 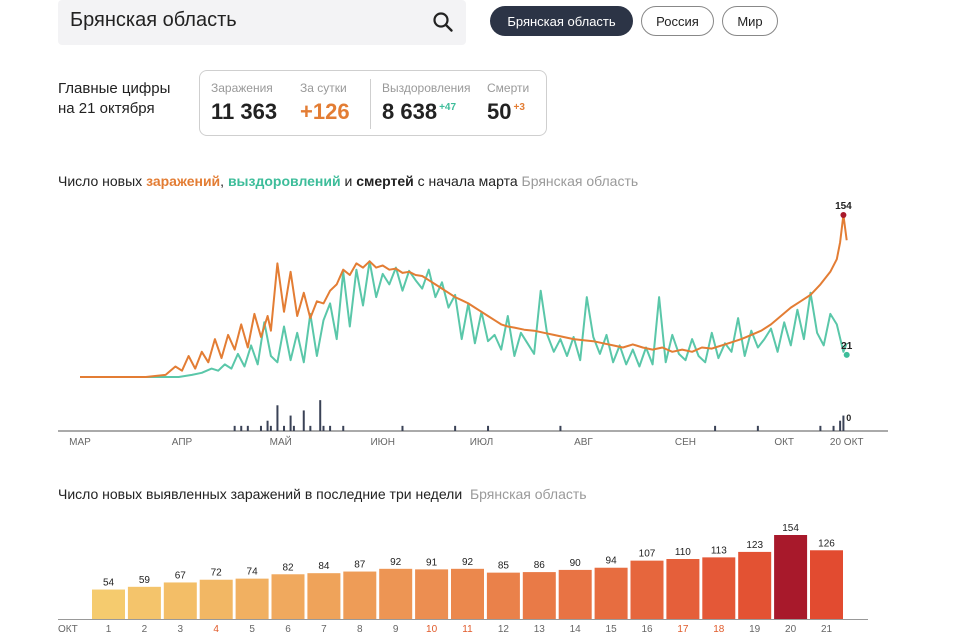 What do you see at coordinates (370, 104) in the screenshot?
I see `stats-divider` at bounding box center [370, 104].